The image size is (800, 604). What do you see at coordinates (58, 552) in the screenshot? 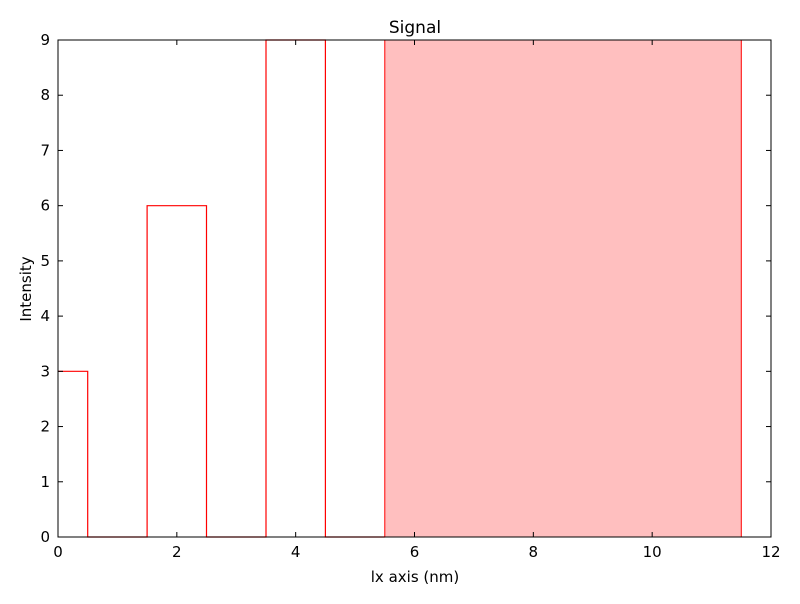
I see `x-tick-label: 0` at bounding box center [58, 552].